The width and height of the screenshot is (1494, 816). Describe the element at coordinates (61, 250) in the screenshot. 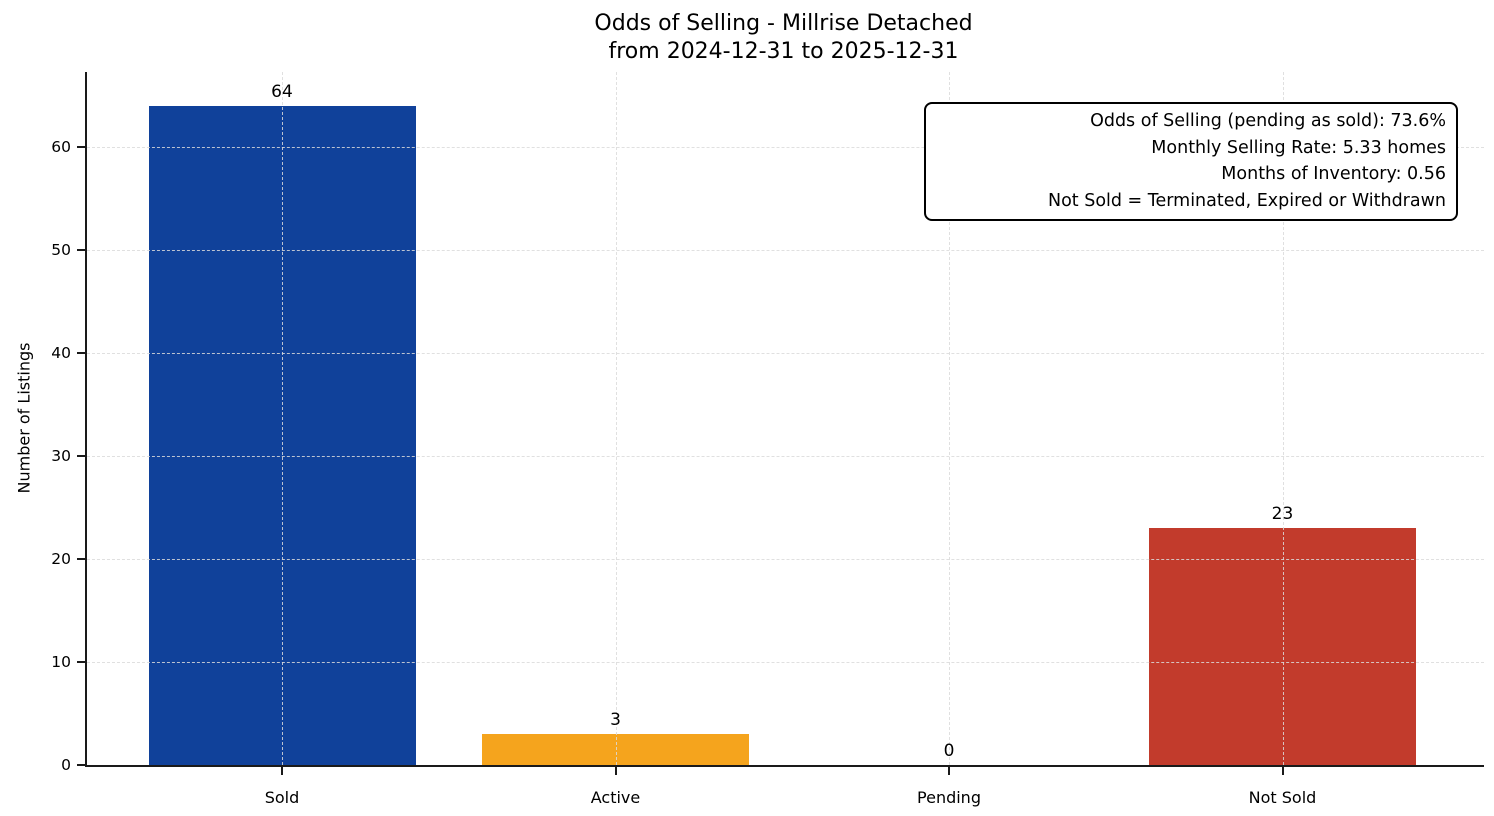

I see `y-tick-label: 50` at that location.